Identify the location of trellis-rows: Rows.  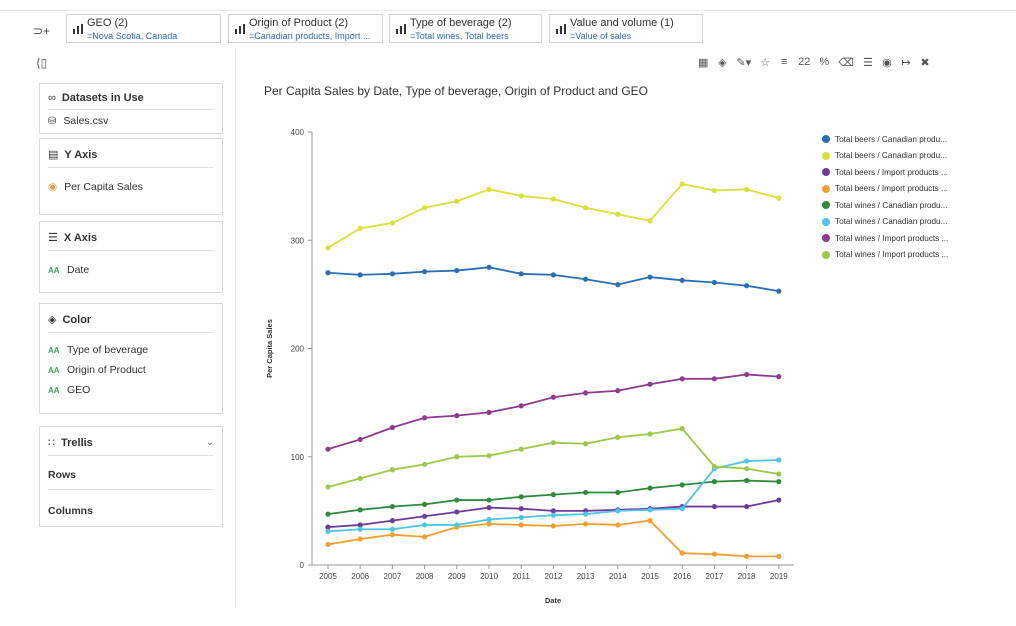
(62, 475).